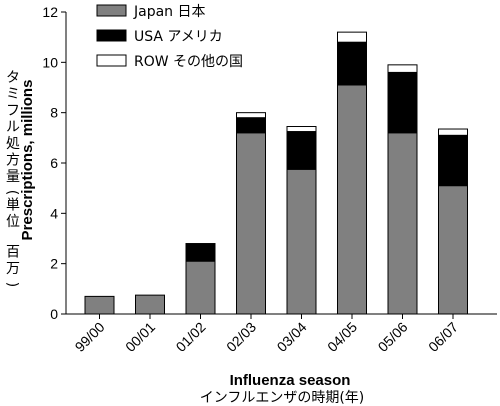 The height and width of the screenshot is (406, 500). What do you see at coordinates (13, 206) in the screenshot?
I see `y-axis-title-char: 単` at bounding box center [13, 206].